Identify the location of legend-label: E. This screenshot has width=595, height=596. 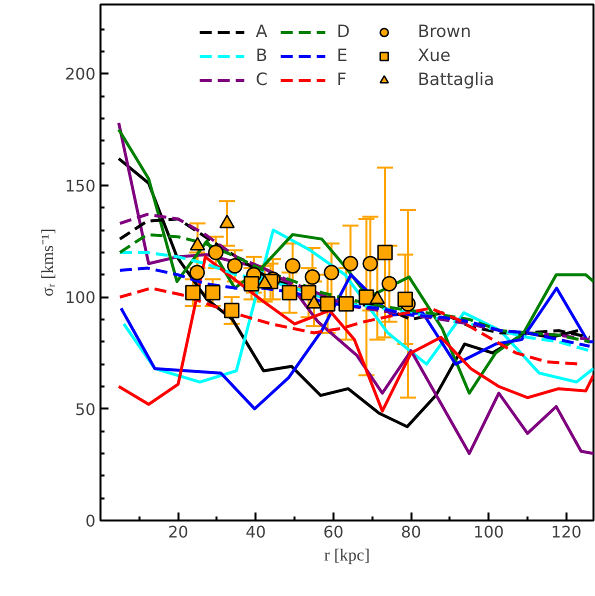
(342, 56).